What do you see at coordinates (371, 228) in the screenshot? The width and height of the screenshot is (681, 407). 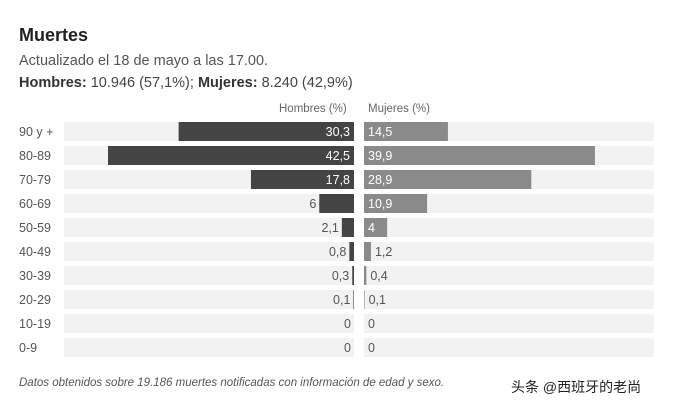 I see `women-value-label: 4` at bounding box center [371, 228].